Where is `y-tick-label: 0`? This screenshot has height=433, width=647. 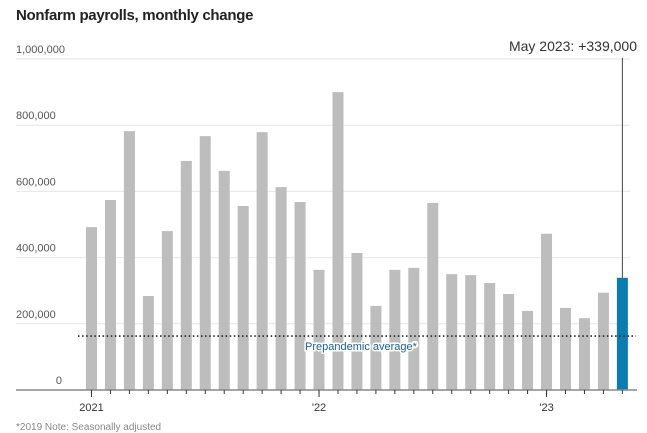
y-tick-label: 0 is located at coordinates (59, 381).